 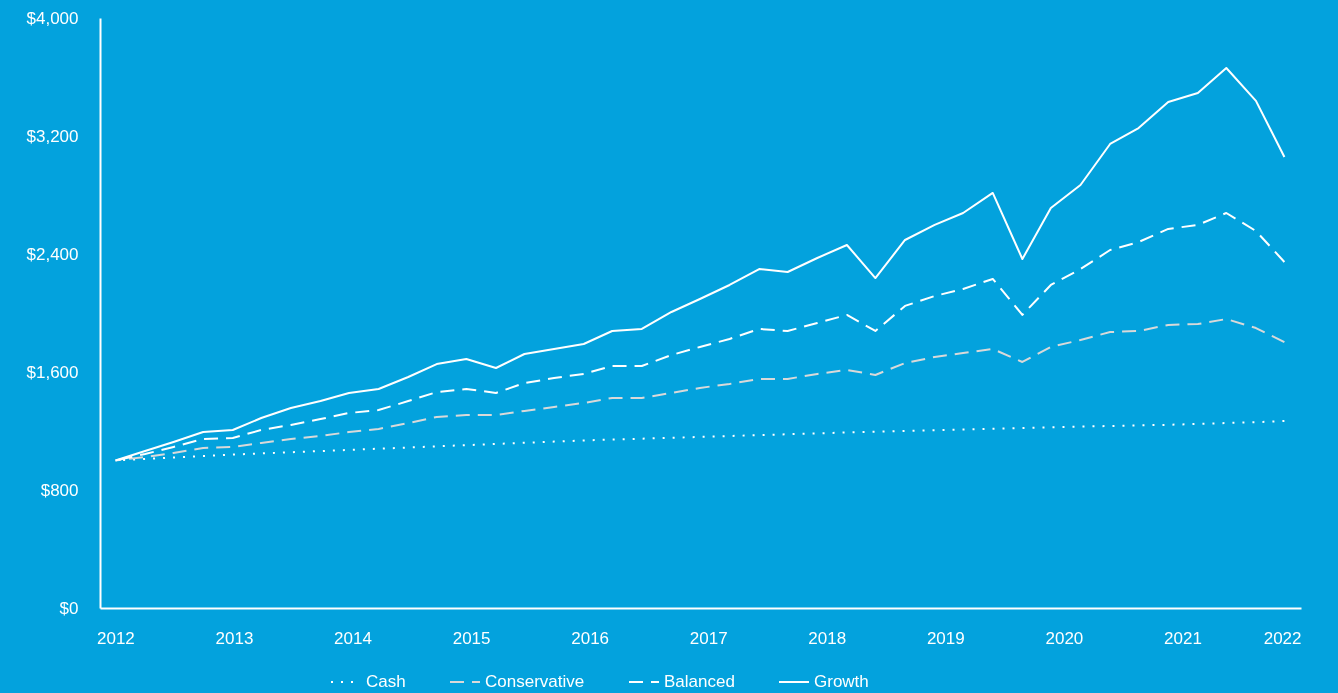 I want to click on x-tick-label: 2017, so click(x=708, y=638).